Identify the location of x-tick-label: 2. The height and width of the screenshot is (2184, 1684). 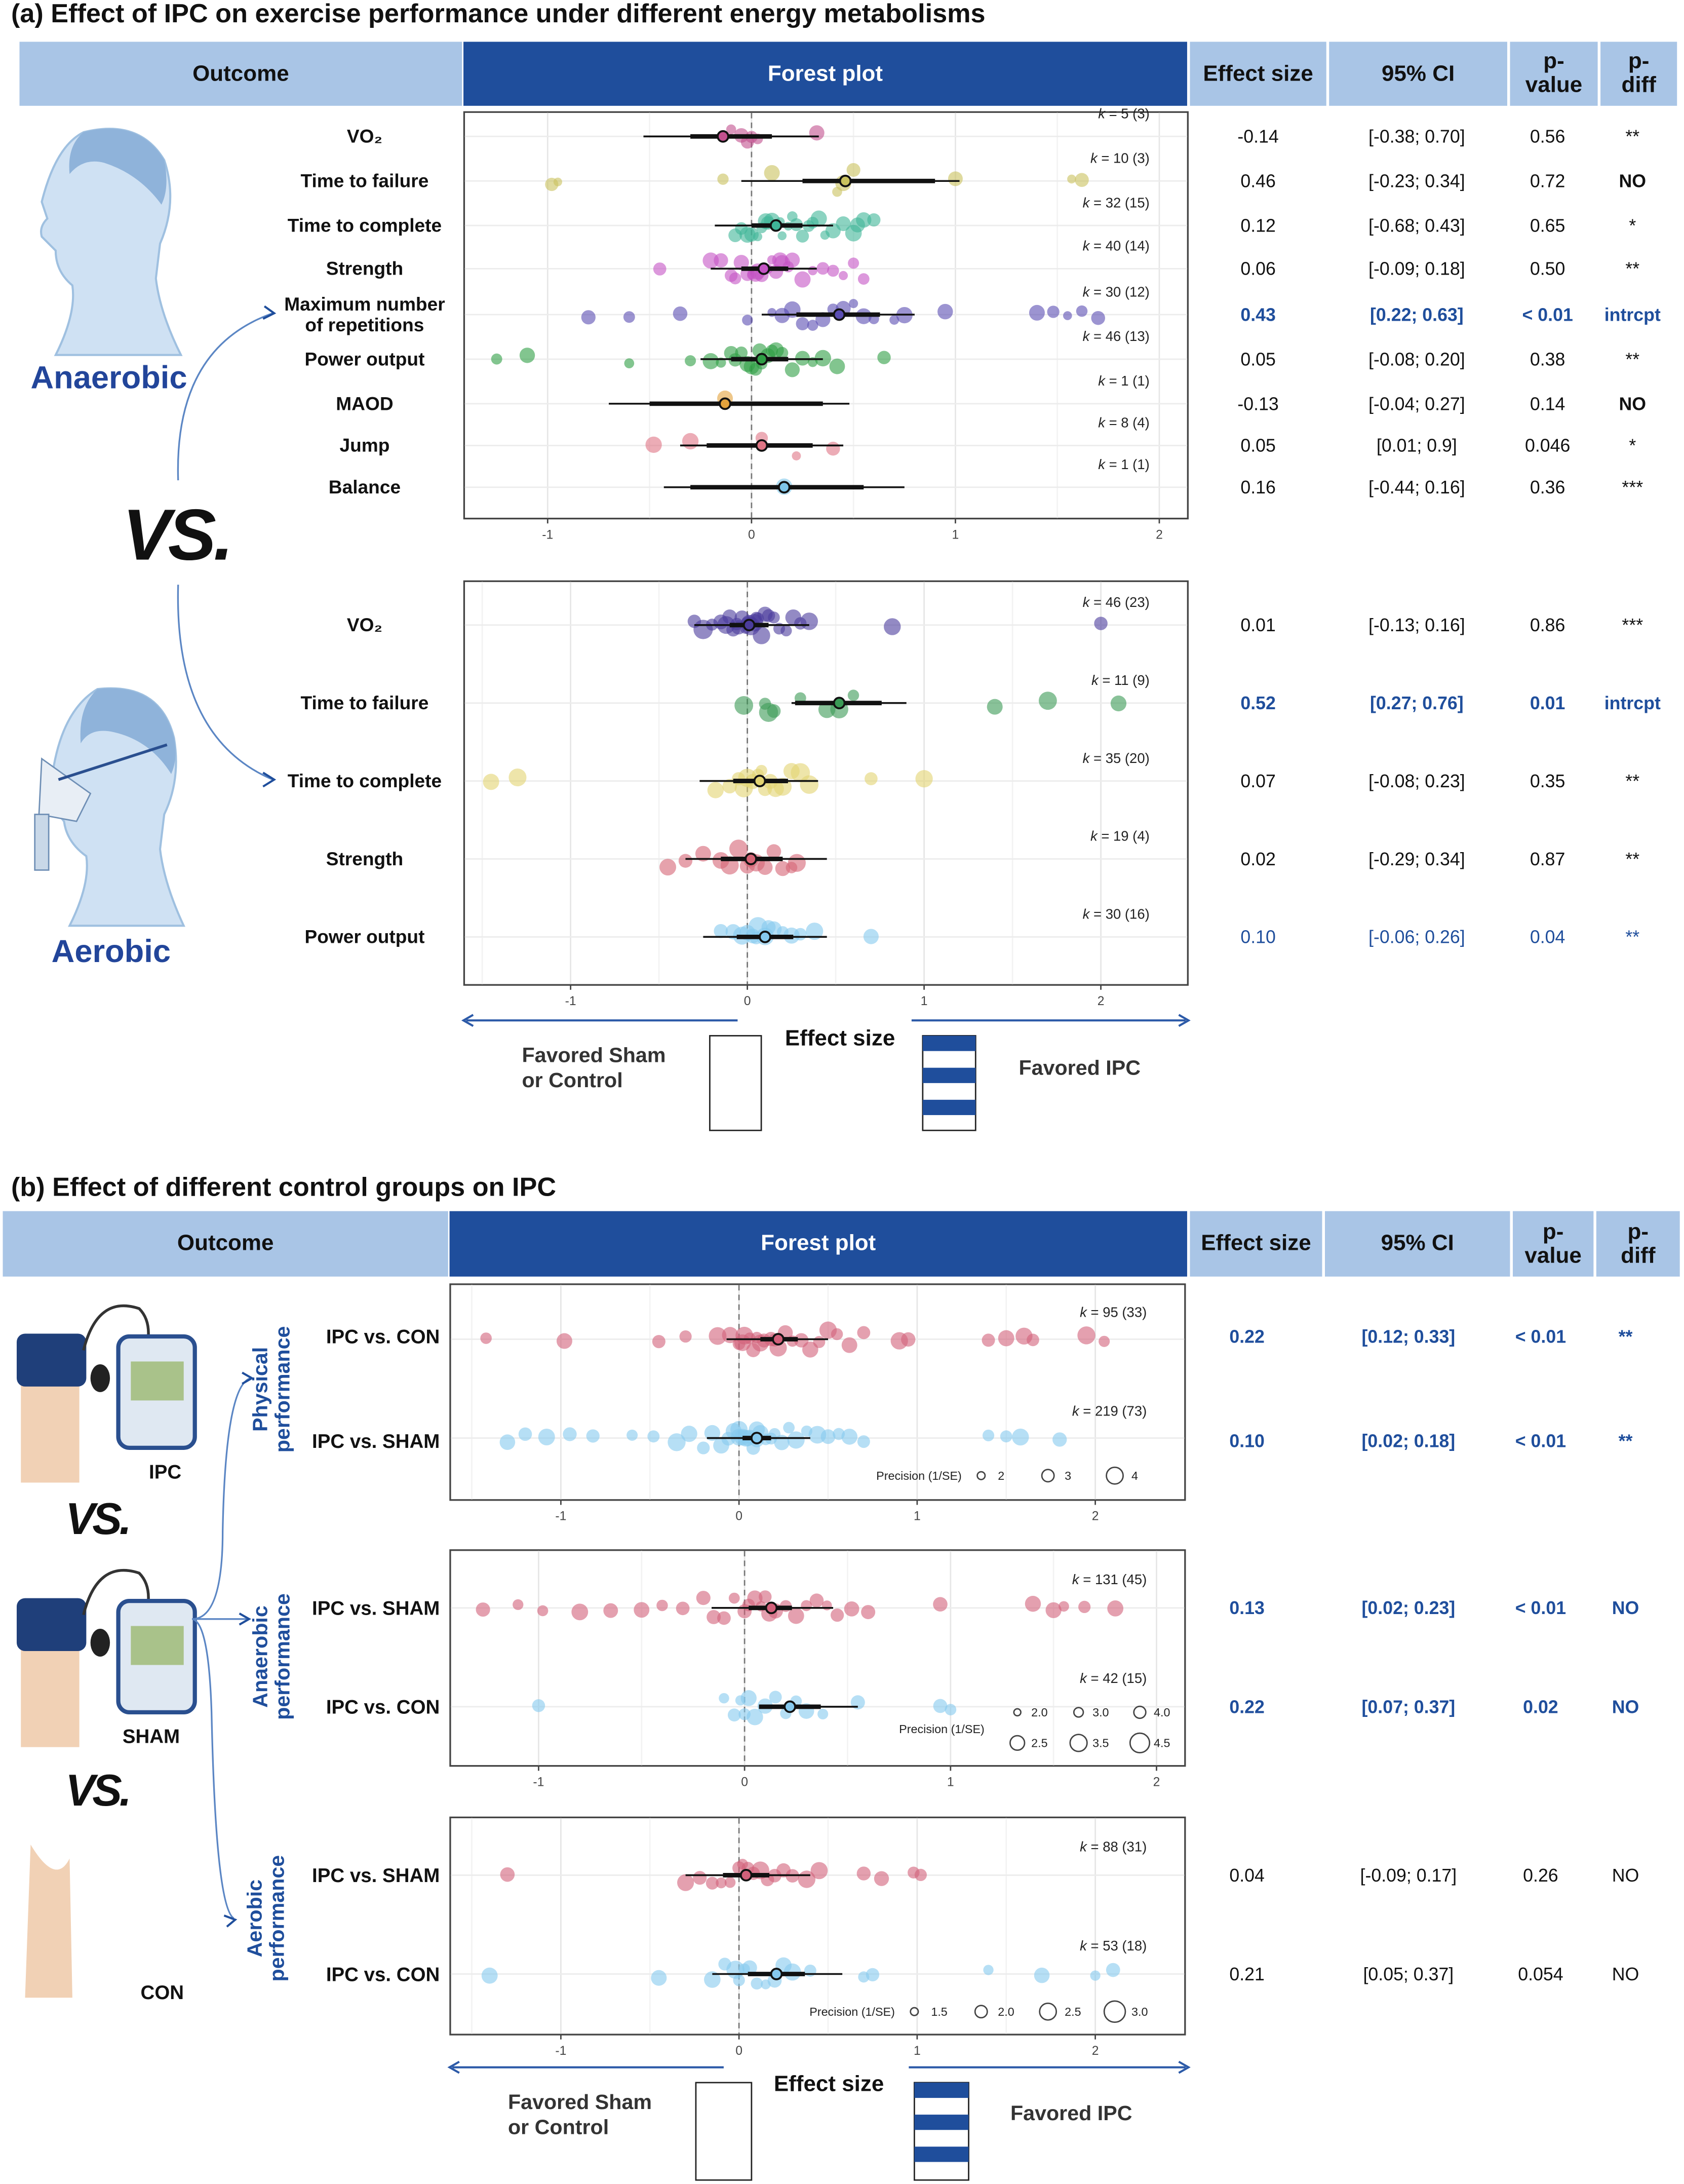
(1101, 1001).